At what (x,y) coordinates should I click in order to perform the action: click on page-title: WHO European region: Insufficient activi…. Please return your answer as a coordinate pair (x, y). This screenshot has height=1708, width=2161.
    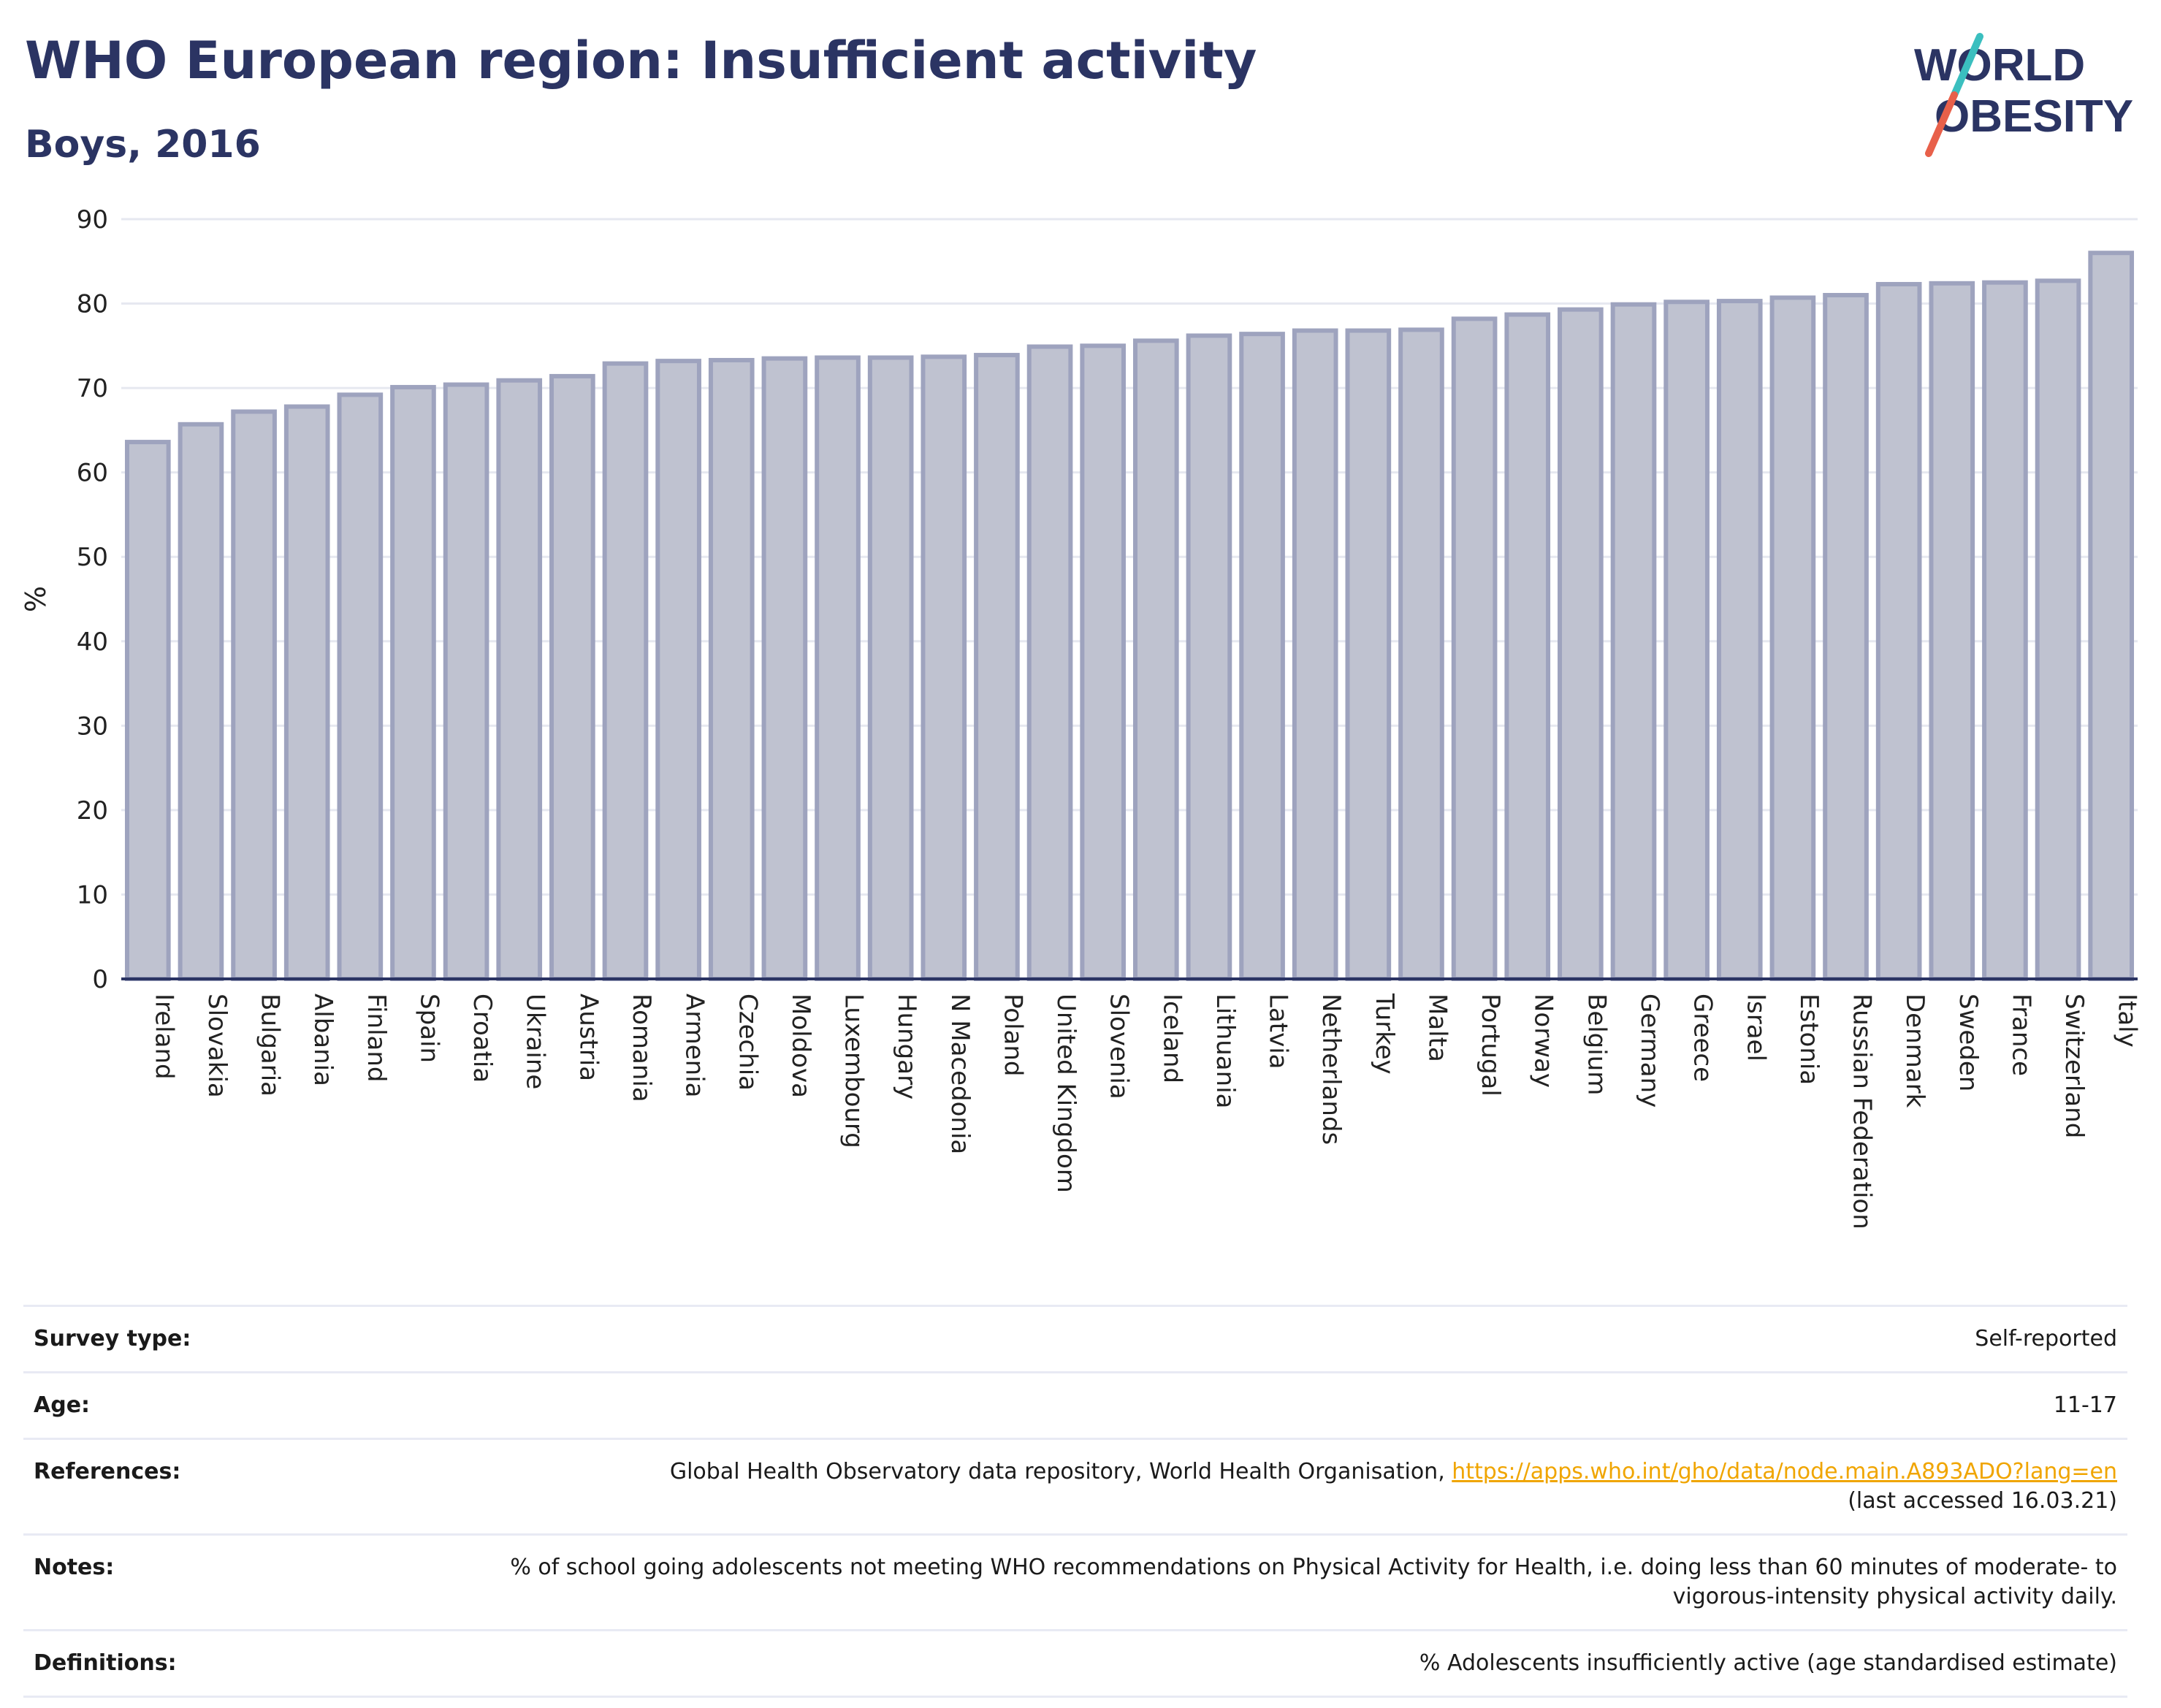
    Looking at the image, I should click on (641, 61).